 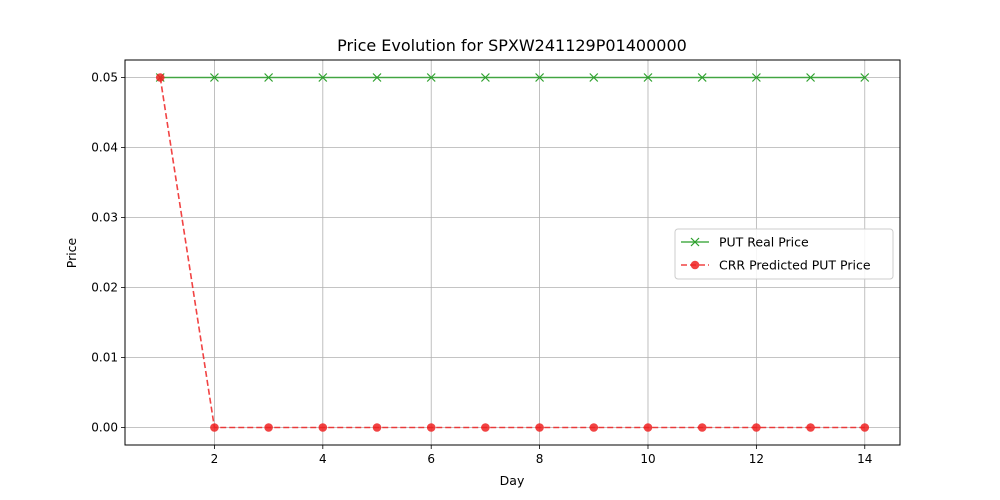 I want to click on x-tick-label: 8, so click(x=540, y=459).